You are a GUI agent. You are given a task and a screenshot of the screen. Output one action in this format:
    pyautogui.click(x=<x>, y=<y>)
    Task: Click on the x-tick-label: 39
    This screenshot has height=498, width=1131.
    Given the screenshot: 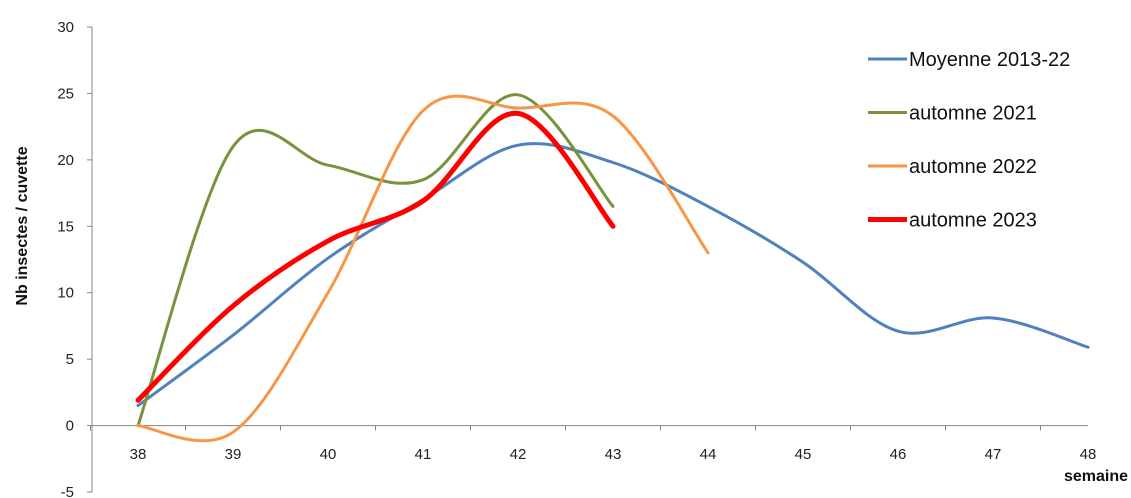 What is the action you would take?
    pyautogui.click(x=233, y=454)
    